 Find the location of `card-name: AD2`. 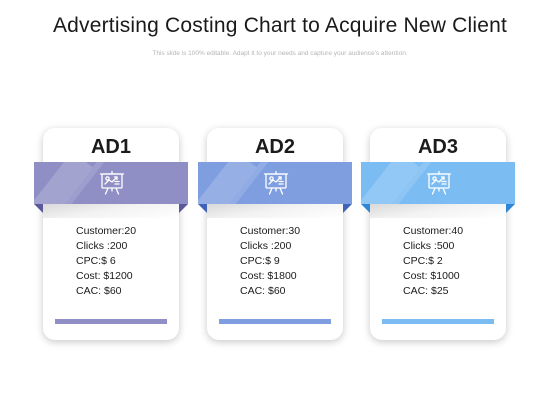

card-name: AD2 is located at coordinates (274, 147).